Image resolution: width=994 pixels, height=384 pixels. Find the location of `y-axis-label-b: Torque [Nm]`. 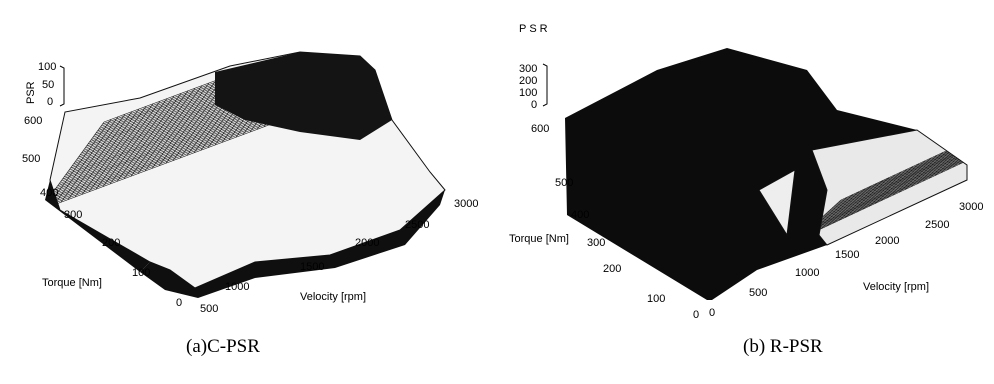

y-axis-label-b: Torque [Nm] is located at coordinates (539, 239).